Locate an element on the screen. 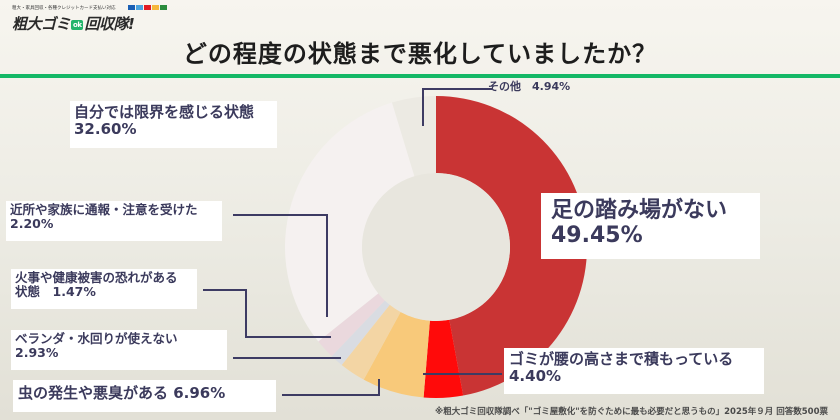 The height and width of the screenshot is (420, 840). callout-line-kaji is located at coordinates (267, 313).